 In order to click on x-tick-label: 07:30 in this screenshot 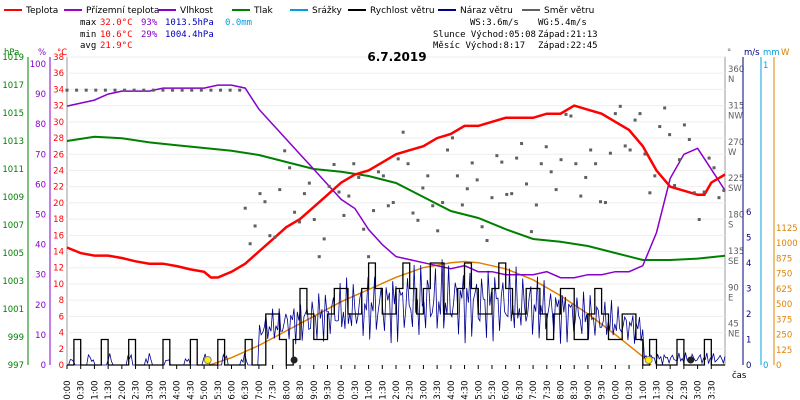, I will do `click(274, 390)`.